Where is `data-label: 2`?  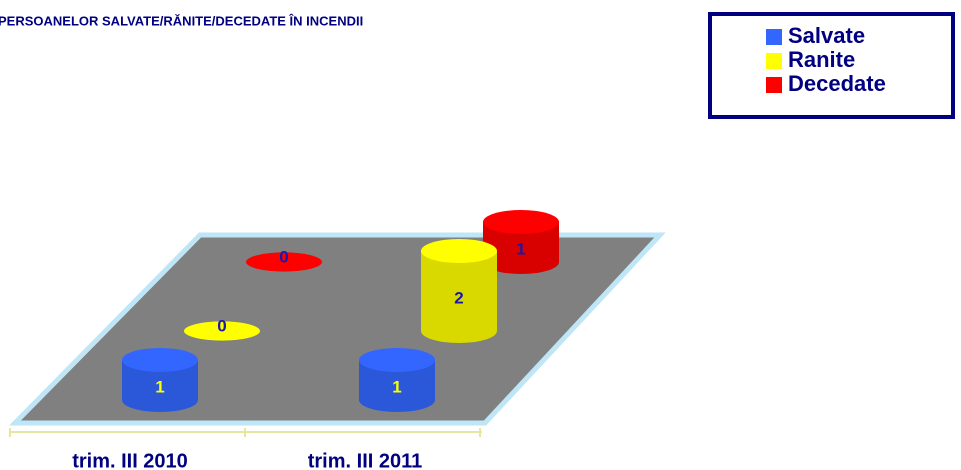 data-label: 2 is located at coordinates (458, 297).